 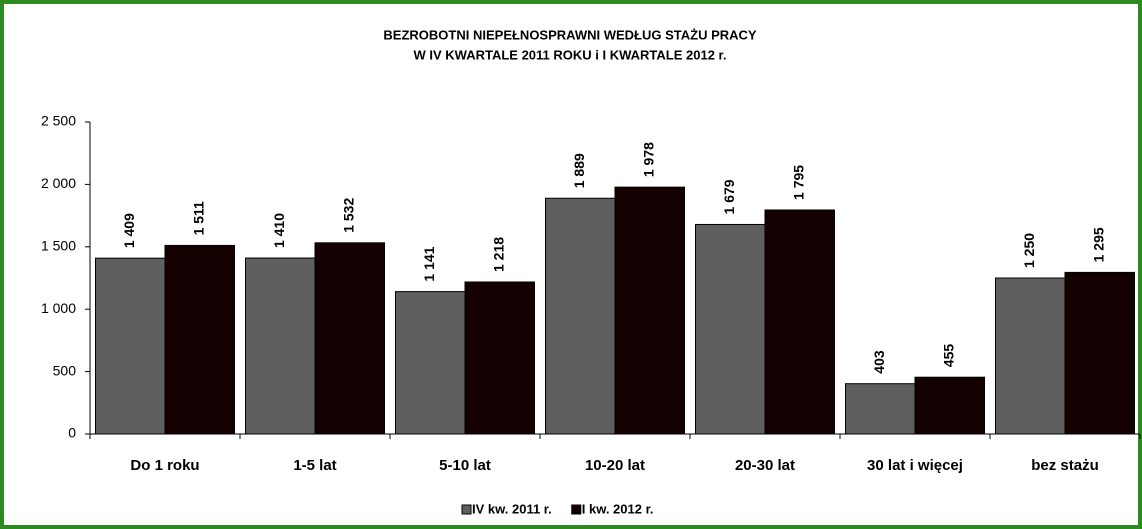 I want to click on x-tick-label: Do 1 roku, so click(x=164, y=465).